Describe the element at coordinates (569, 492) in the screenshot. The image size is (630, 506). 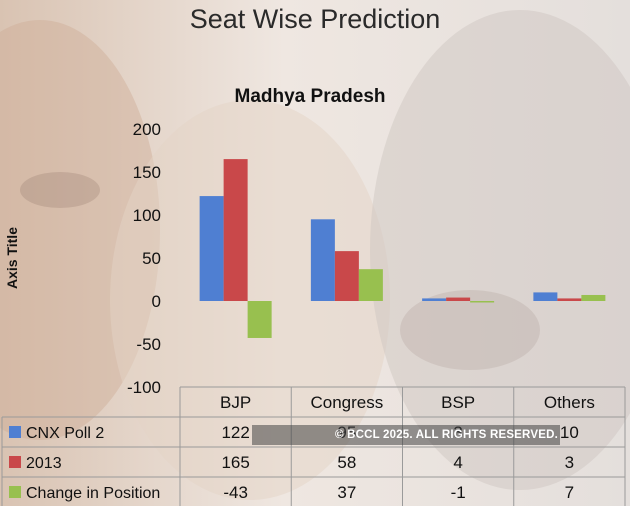
I see `data-label: 7` at that location.